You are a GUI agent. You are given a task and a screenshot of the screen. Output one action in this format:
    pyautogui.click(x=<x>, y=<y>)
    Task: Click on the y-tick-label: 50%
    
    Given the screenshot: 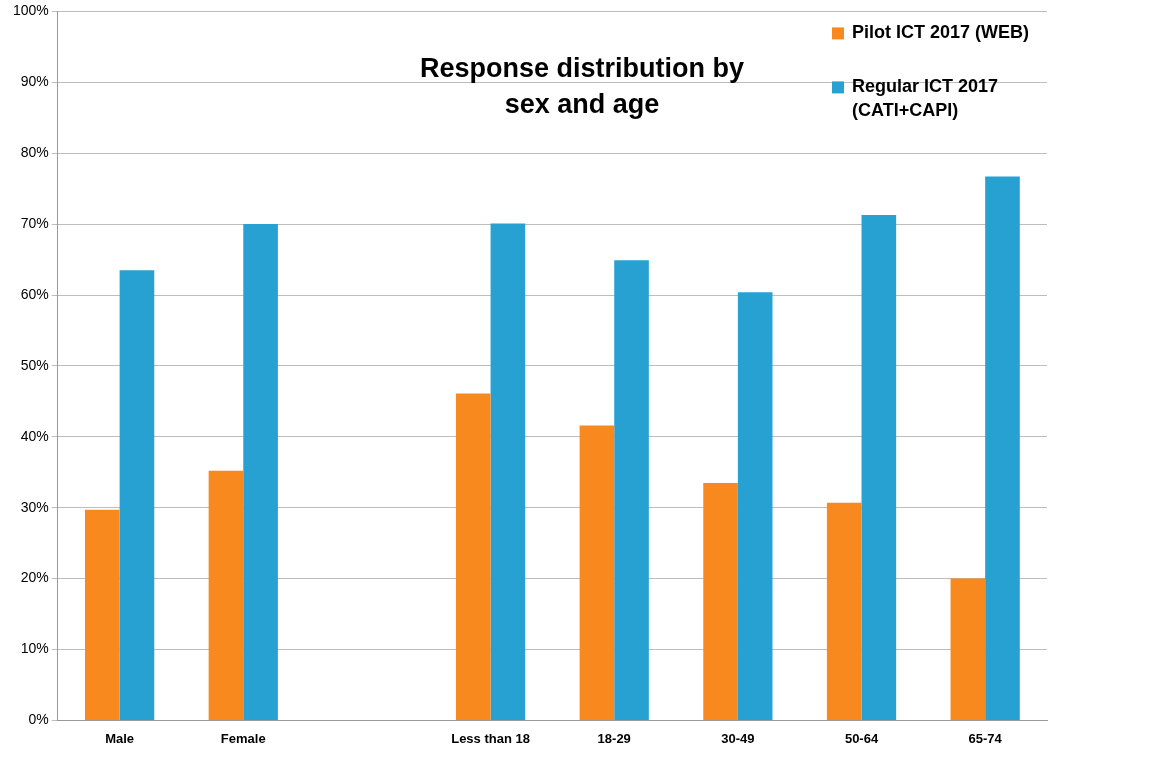 What is the action you would take?
    pyautogui.click(x=34, y=364)
    